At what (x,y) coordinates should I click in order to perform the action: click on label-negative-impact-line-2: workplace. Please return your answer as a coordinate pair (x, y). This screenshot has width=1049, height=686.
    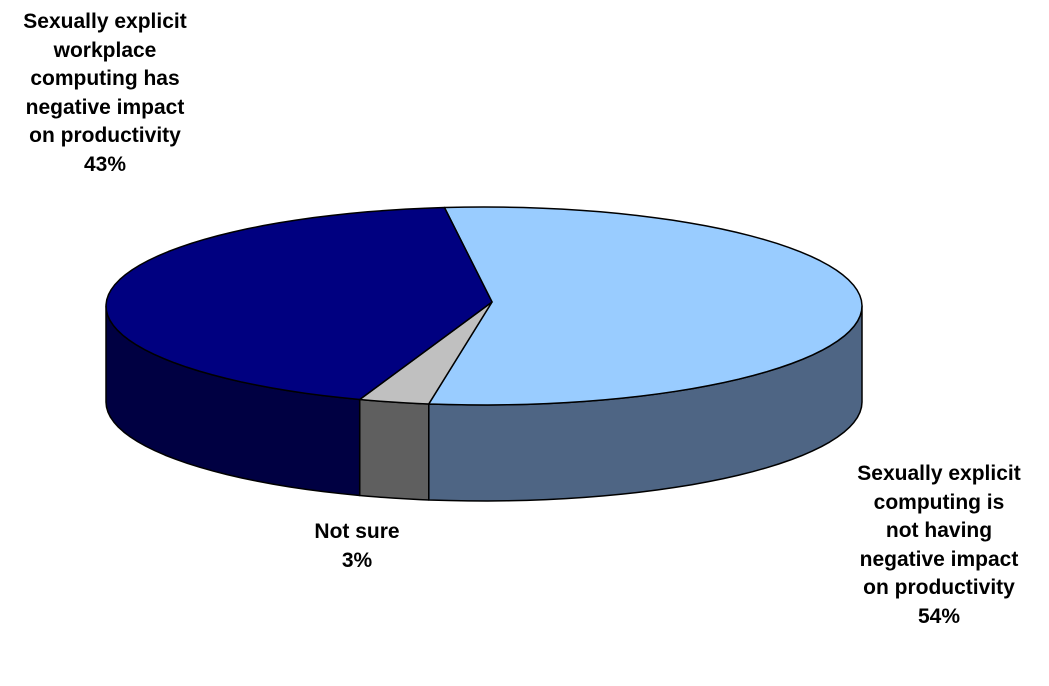
    Looking at the image, I should click on (105, 50).